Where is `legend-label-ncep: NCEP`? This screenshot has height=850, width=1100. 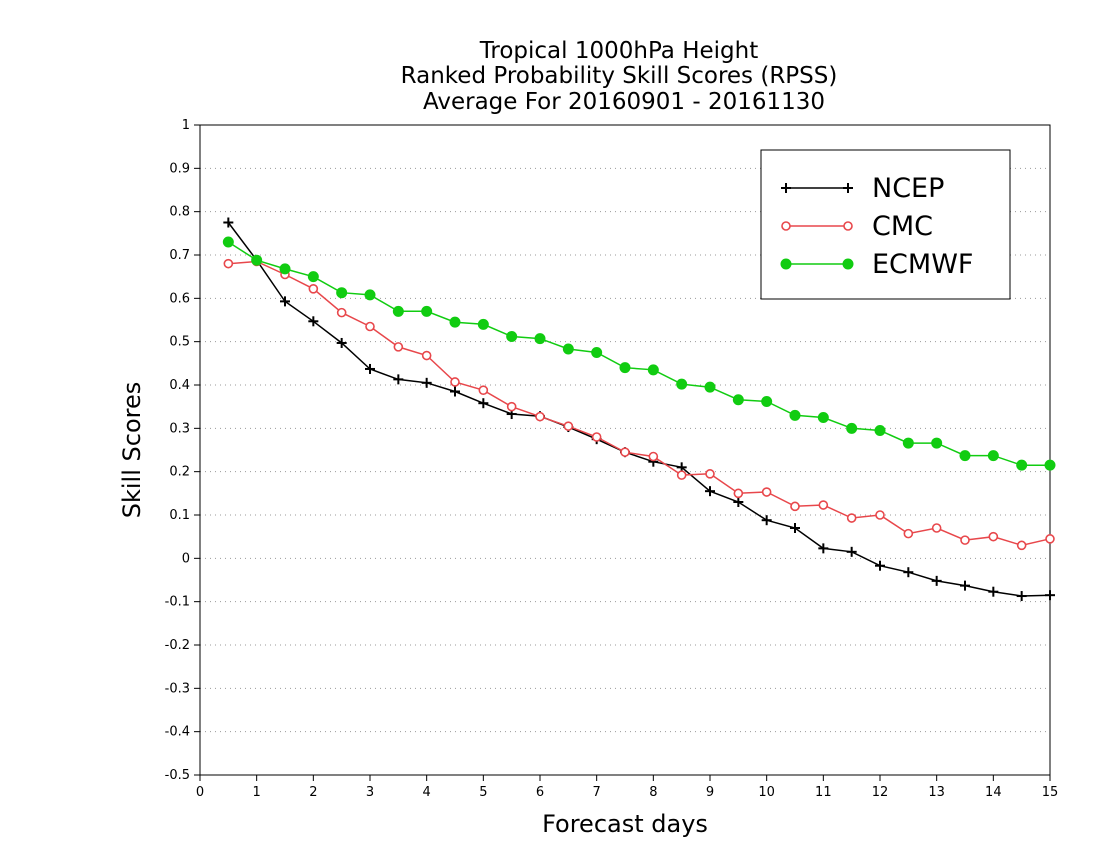 legend-label-ncep: NCEP is located at coordinates (908, 188).